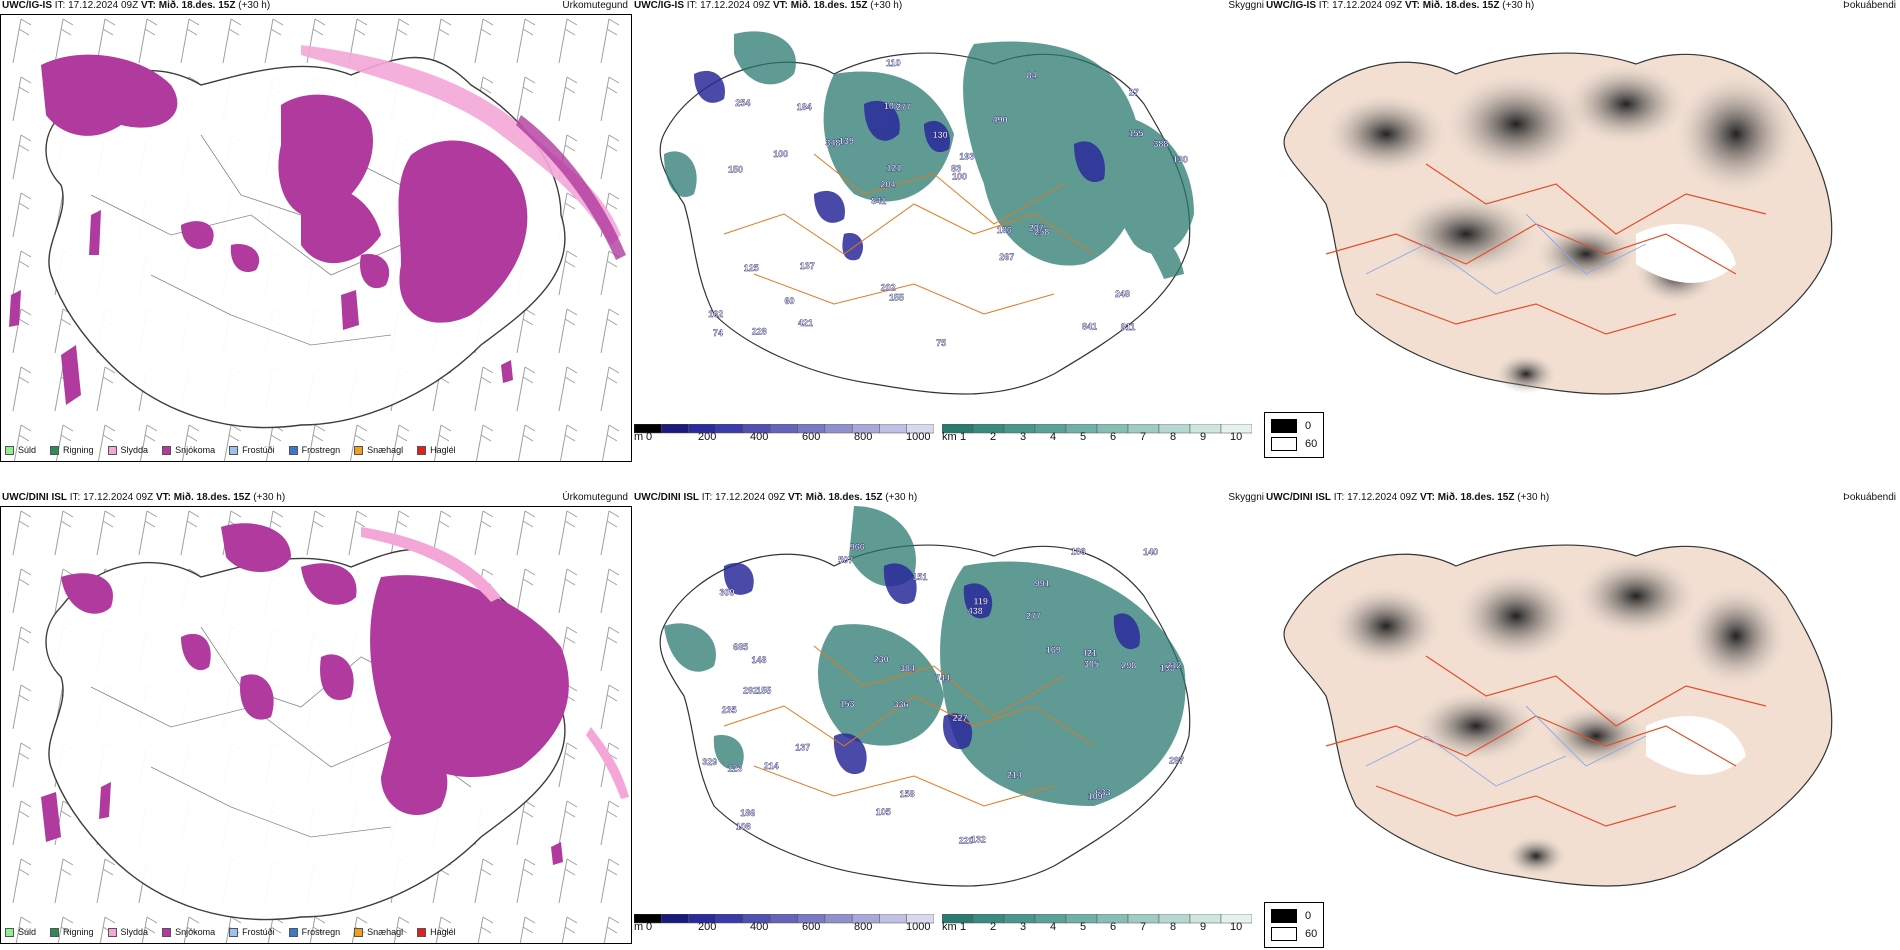  Describe the element at coordinates (734, 769) in the screenshot. I see `ceiling-value-label: 123` at that location.